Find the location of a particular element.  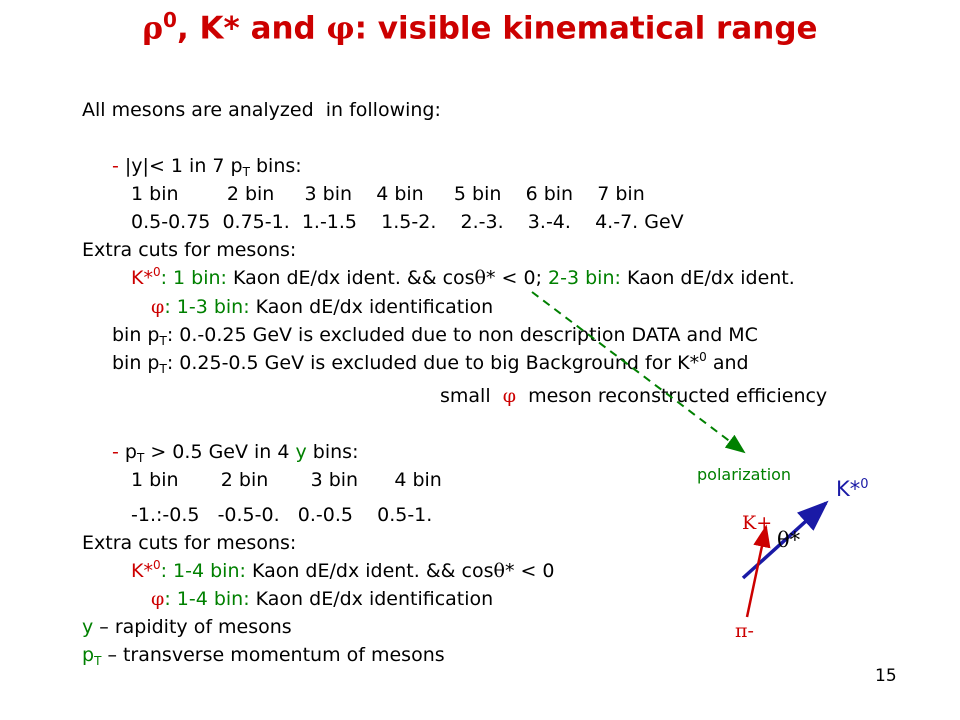

theta-star-label: θ* is located at coordinates (789, 540).